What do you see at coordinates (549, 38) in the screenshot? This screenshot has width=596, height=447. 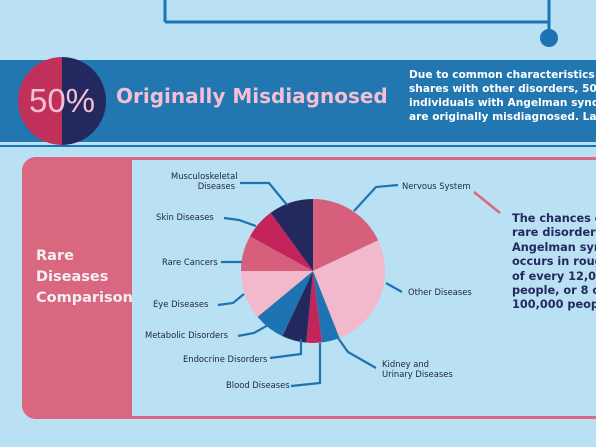 I see `top-right-dot` at bounding box center [549, 38].